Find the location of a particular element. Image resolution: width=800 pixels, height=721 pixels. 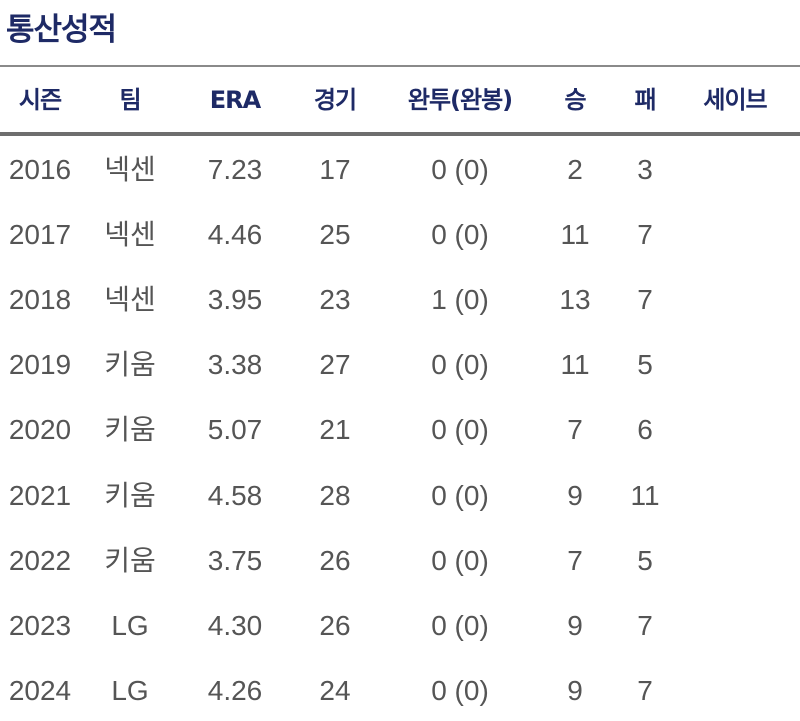

cell-losses: 6 is located at coordinates (645, 430).